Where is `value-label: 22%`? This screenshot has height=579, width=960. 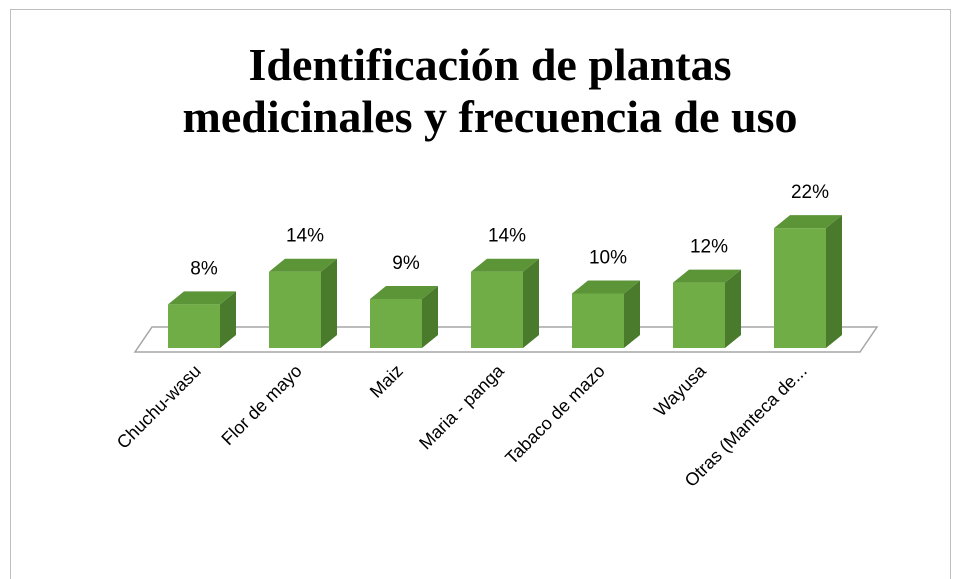 value-label: 22% is located at coordinates (810, 192).